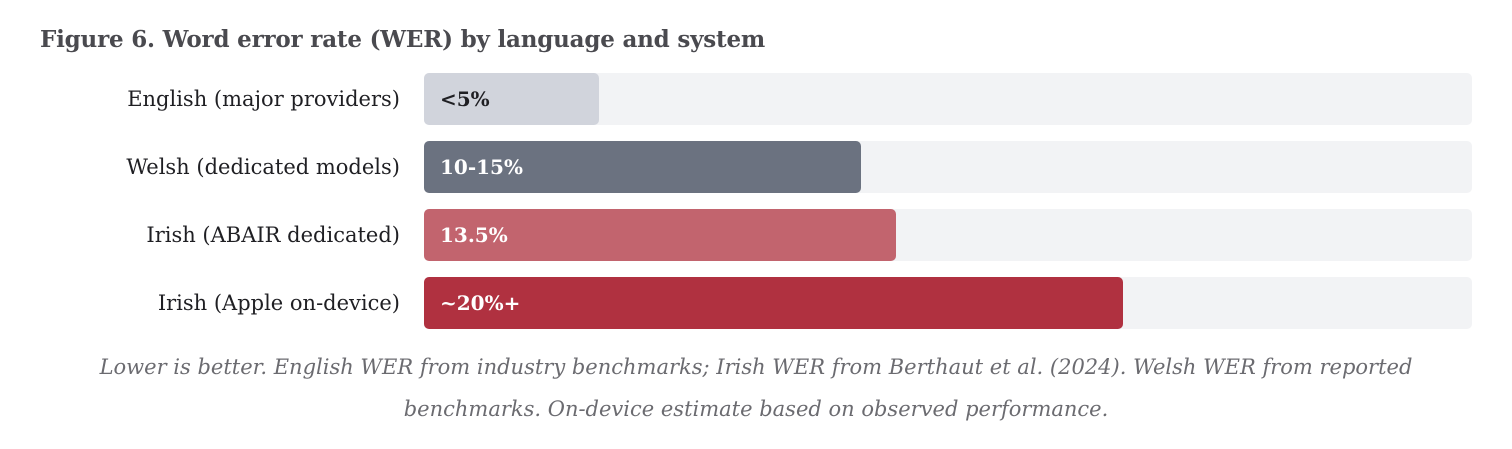 This screenshot has height=449, width=1512. Describe the element at coordinates (481, 167) in the screenshot. I see `bar-value-label: 10-15%` at that location.